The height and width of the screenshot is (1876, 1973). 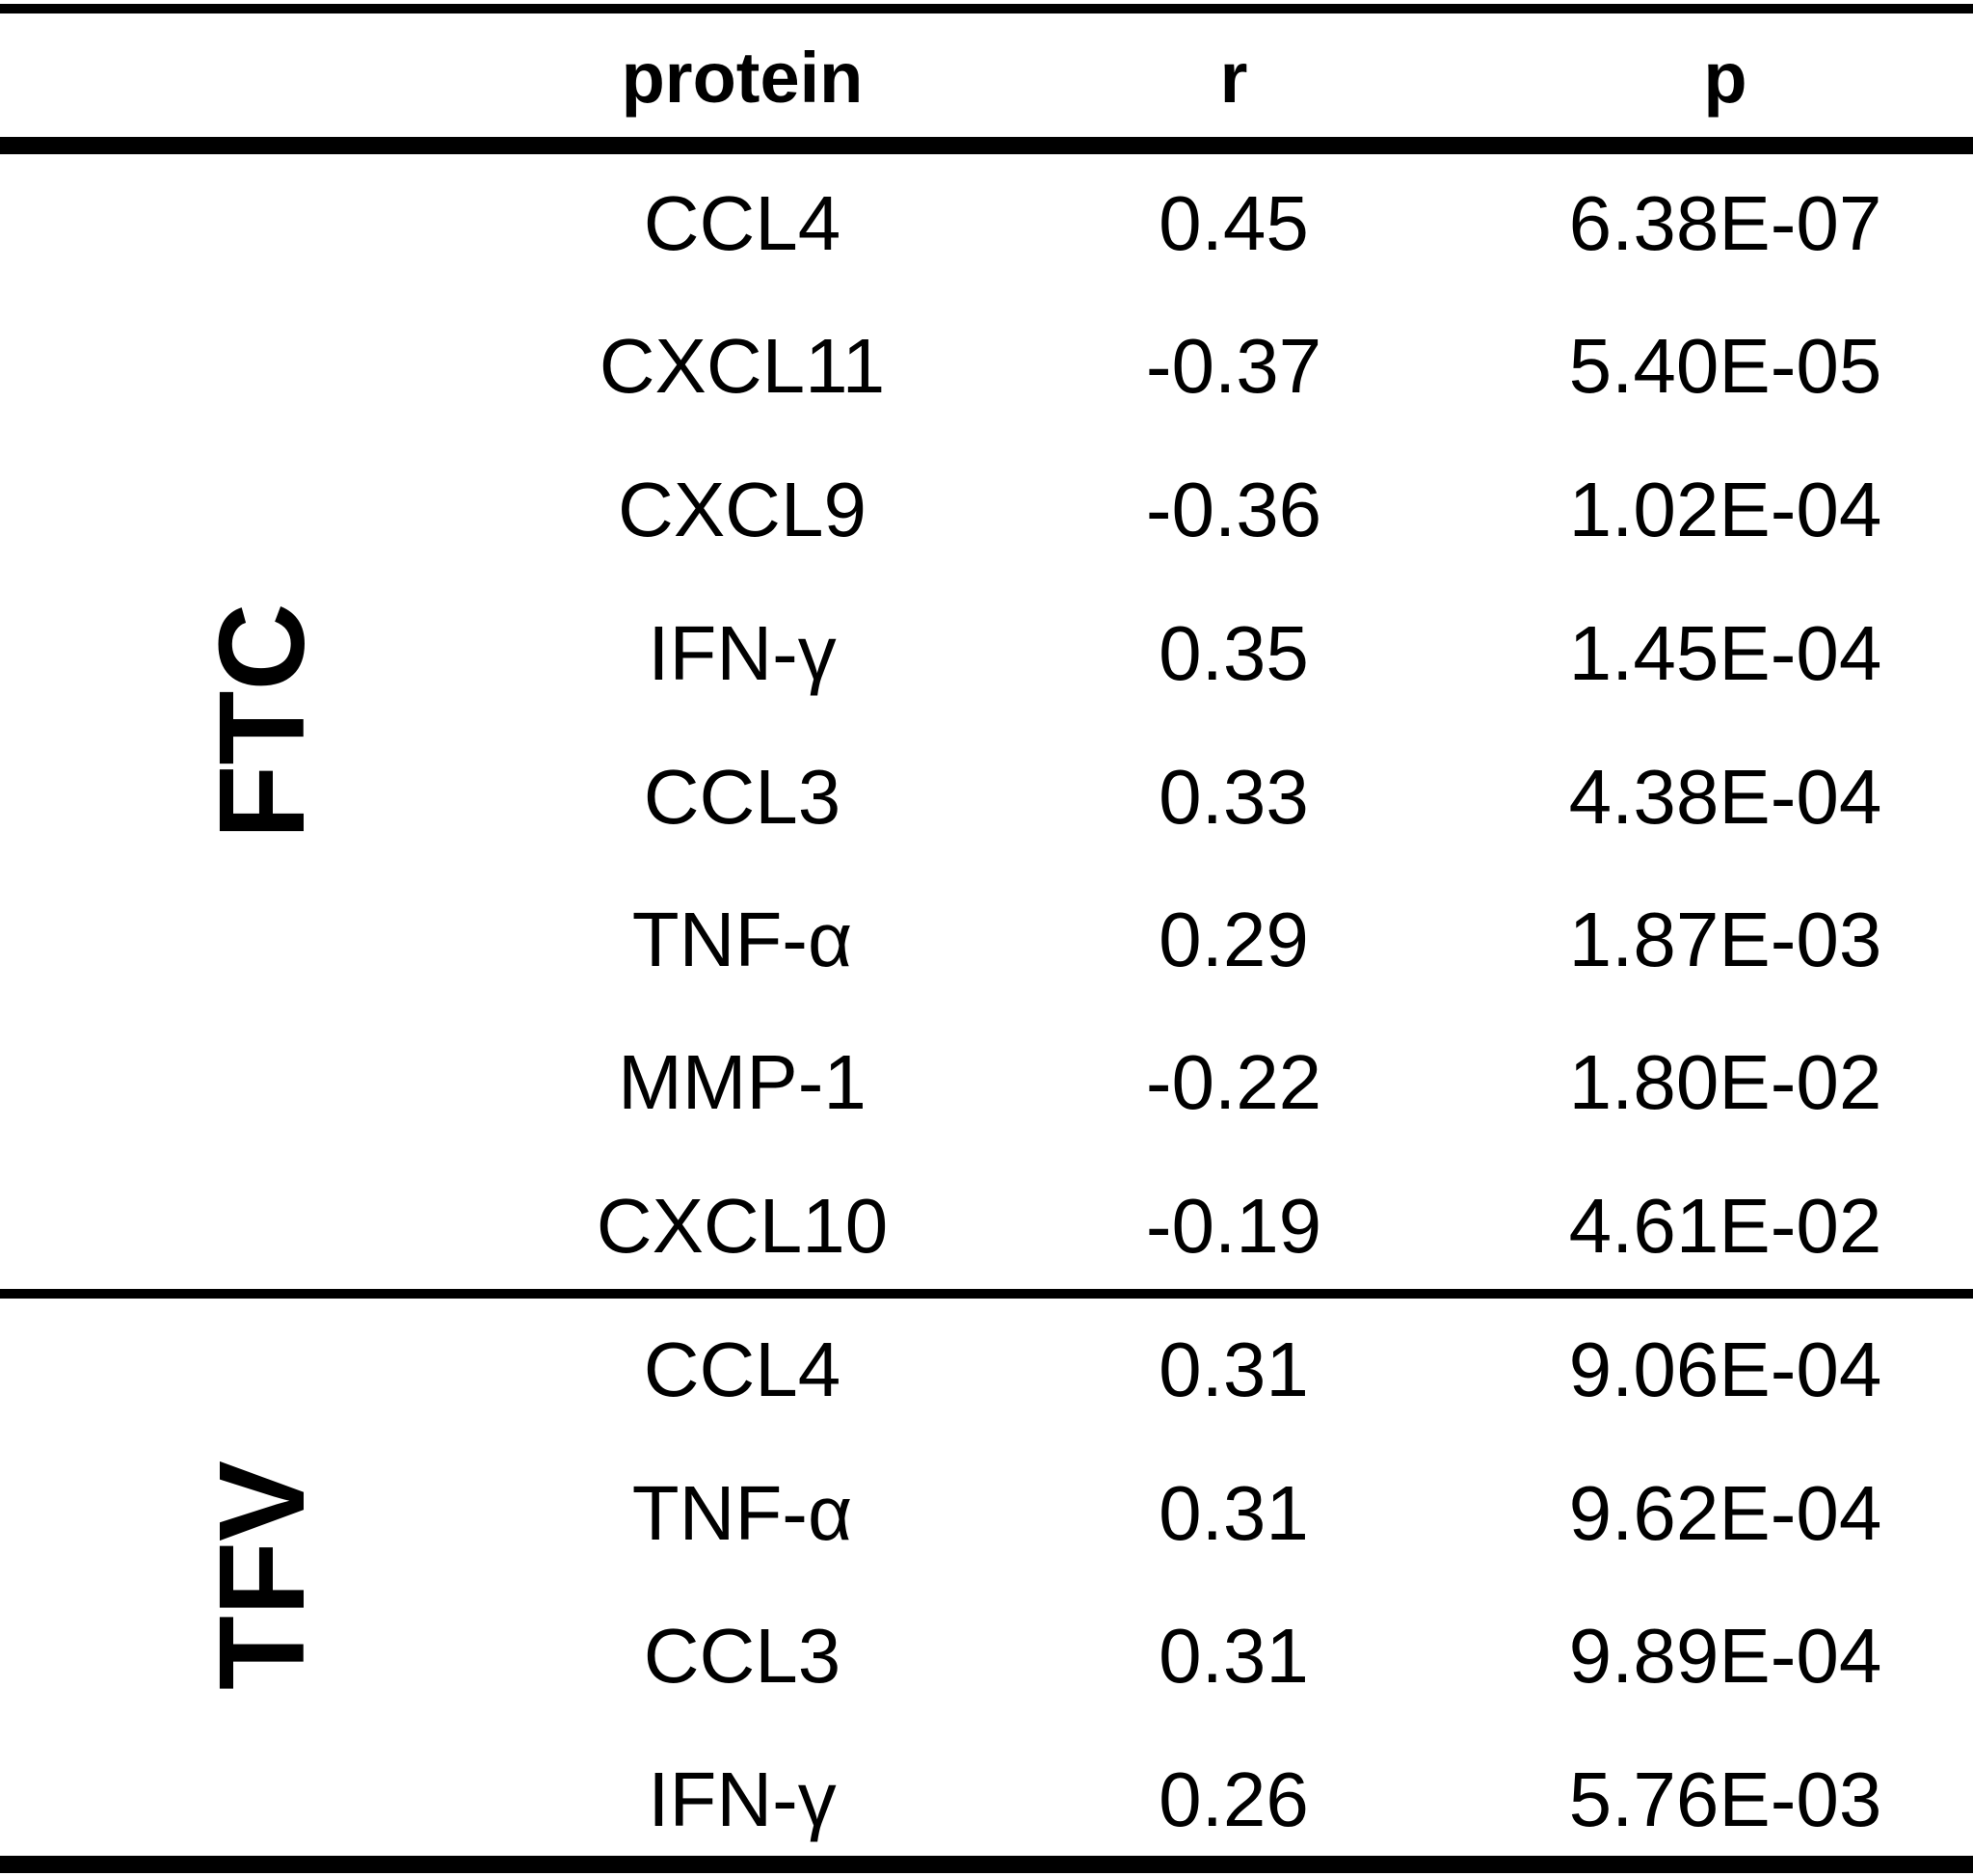 What do you see at coordinates (1725, 1226) in the screenshot?
I see `cell-p: 4.61E-02` at bounding box center [1725, 1226].